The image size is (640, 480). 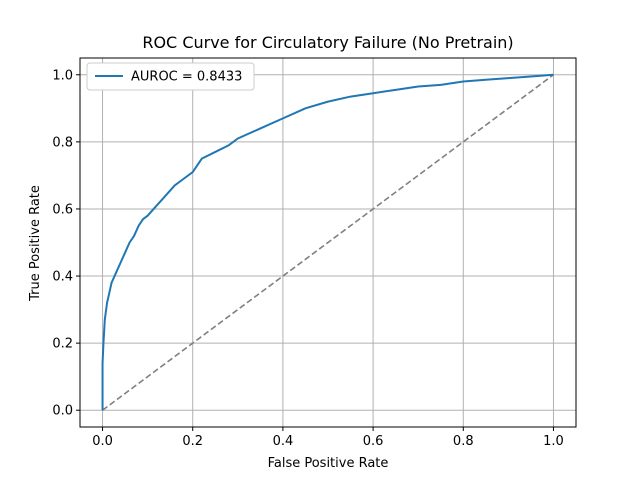 I want to click on y-tick-label: 0.6, so click(x=62, y=209).